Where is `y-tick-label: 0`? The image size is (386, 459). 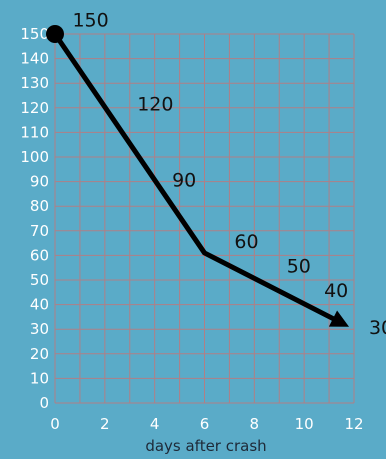
y-tick-label: 0 is located at coordinates (44, 403).